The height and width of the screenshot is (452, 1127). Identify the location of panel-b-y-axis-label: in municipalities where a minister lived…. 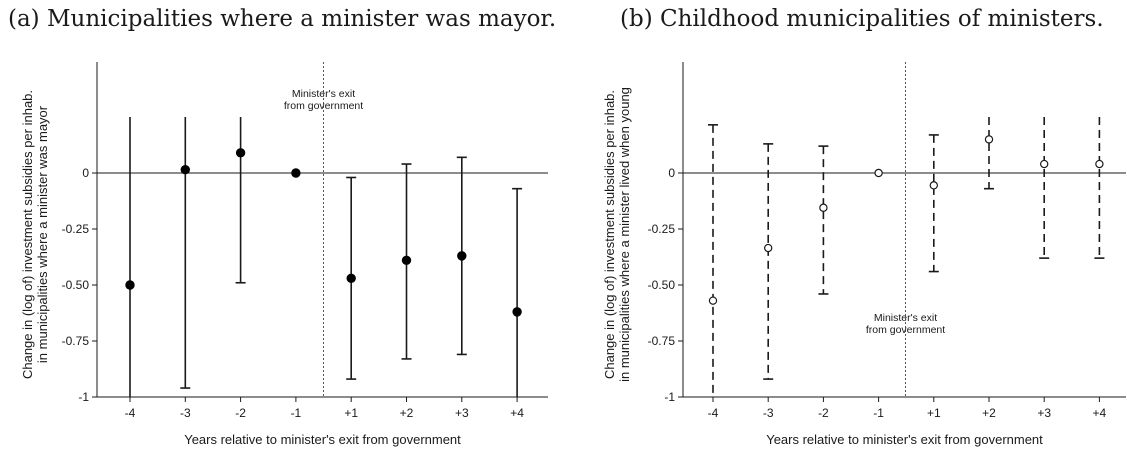
(624, 234).